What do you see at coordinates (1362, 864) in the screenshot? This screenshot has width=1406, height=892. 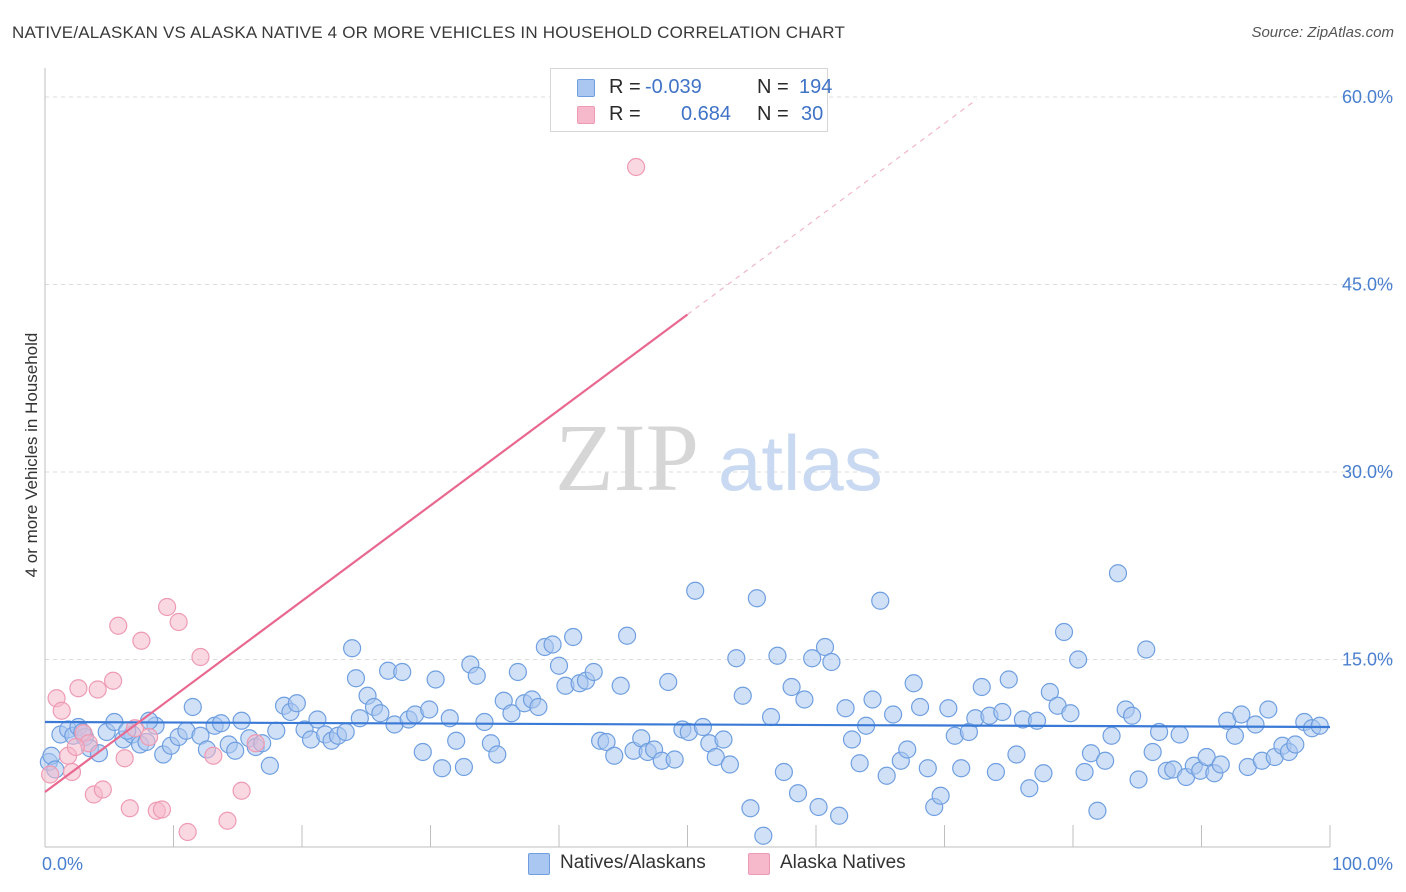 I see `x-tick-label: 100.0%` at bounding box center [1362, 864].